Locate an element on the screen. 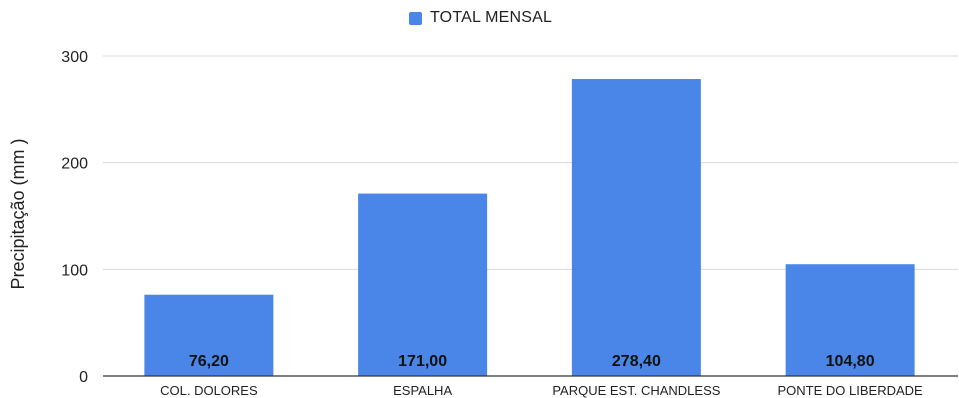 The image size is (959, 398). y-tick-label: 200 is located at coordinates (74, 164).